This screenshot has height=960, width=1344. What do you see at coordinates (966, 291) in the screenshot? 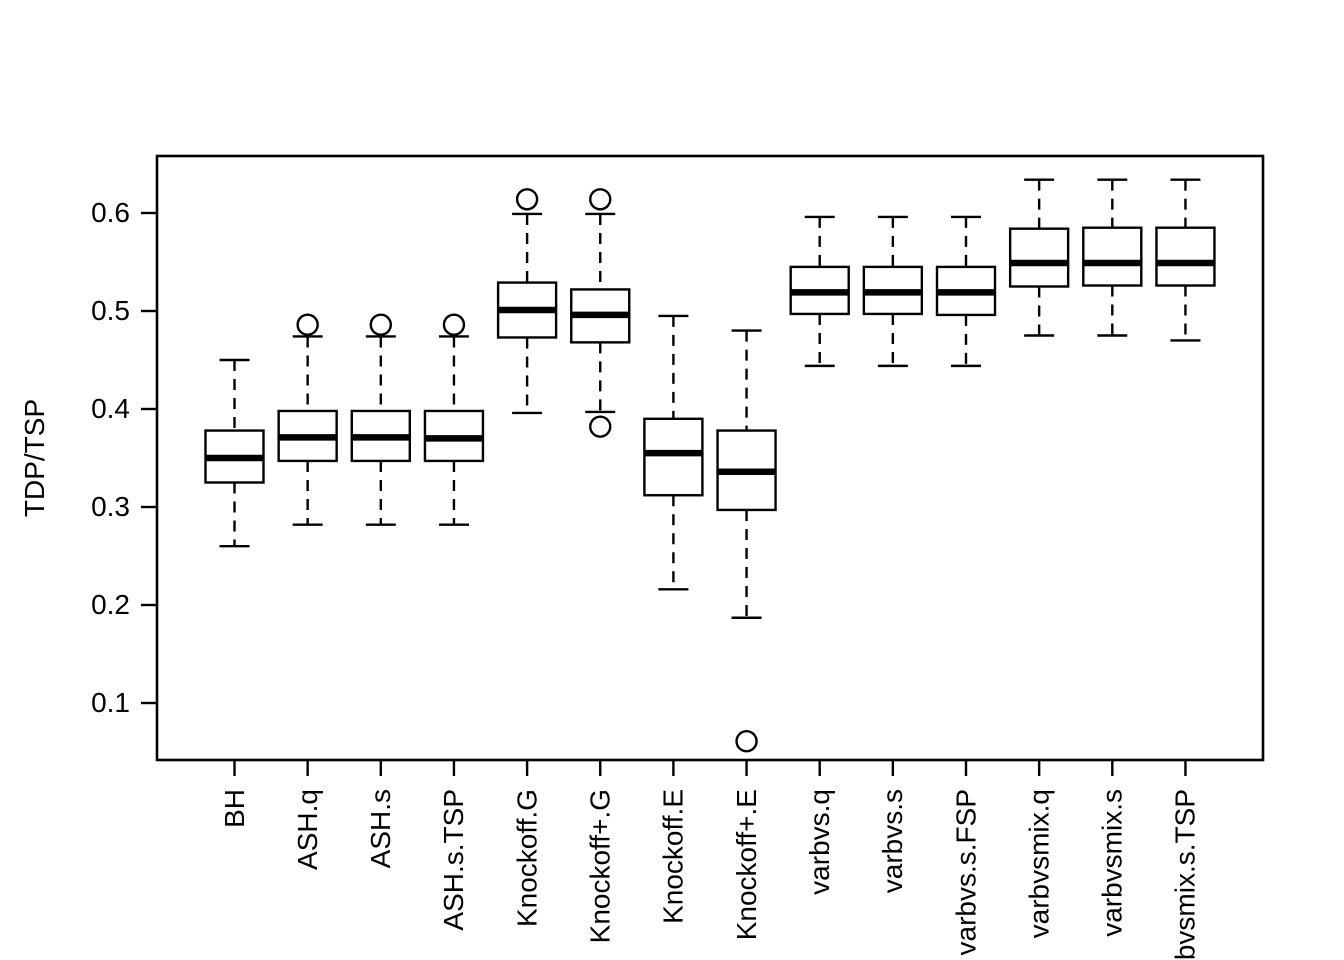
I see `box-varbvs.s.FSP` at bounding box center [966, 291].